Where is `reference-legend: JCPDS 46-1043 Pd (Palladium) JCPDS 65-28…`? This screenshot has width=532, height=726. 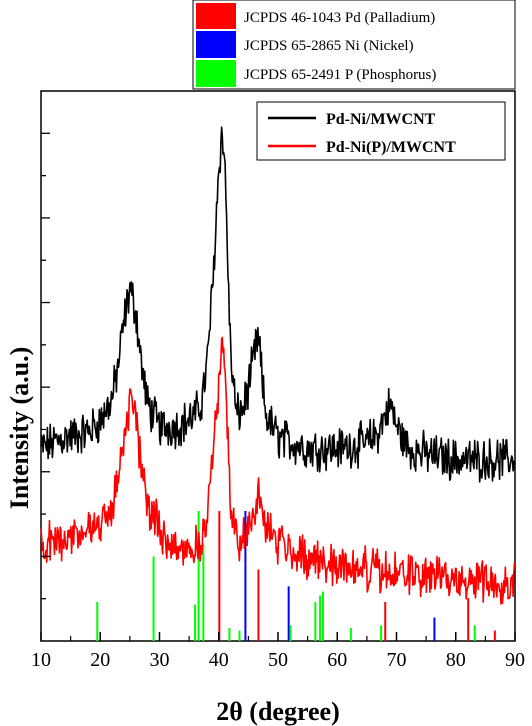
reference-legend: JCPDS 46-1043 Pd (Palladium) JCPDS 65-28… is located at coordinates (354, 45).